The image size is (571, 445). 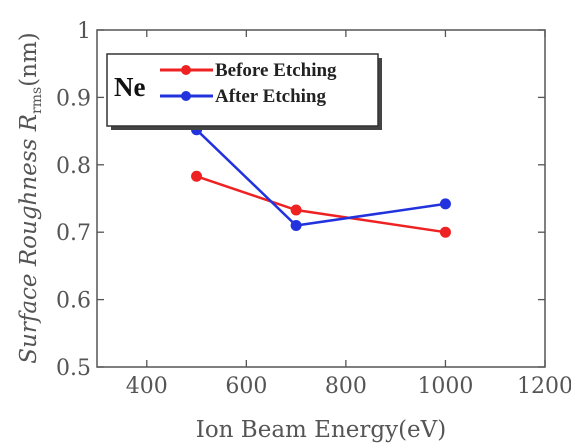 I want to click on y-tick-label-5: 1, so click(x=84, y=31).